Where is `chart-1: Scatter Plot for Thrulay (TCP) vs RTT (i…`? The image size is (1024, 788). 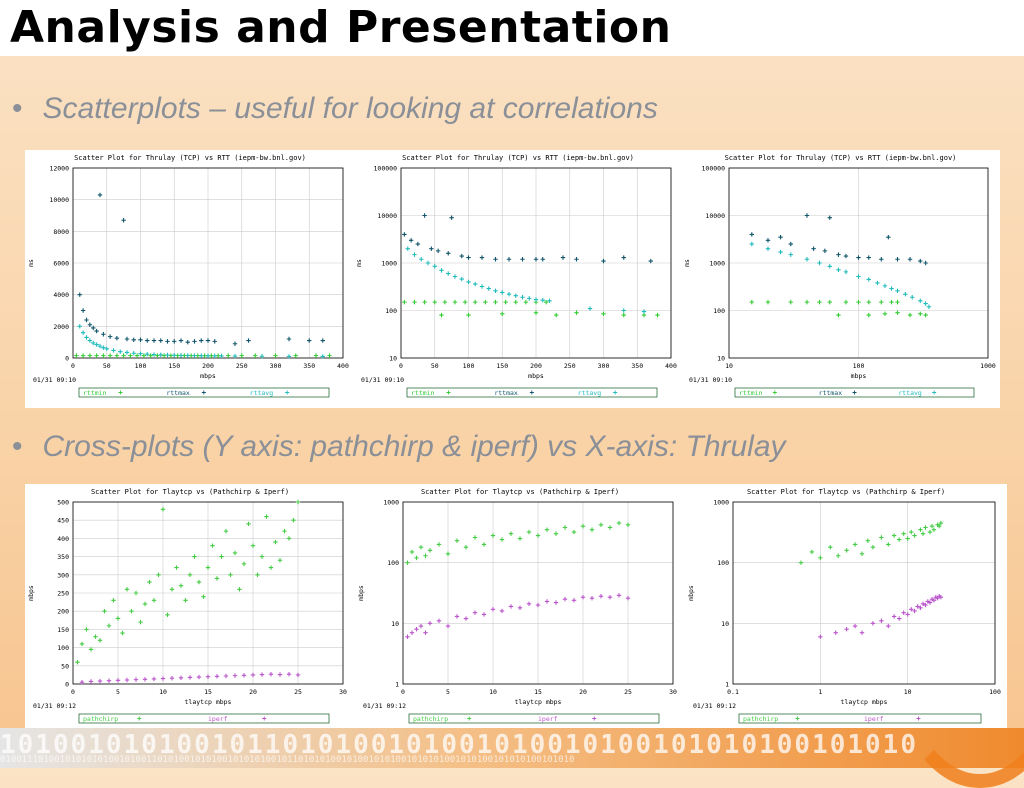 chart-1: Scatter Plot for Thrulay (TCP) vs RTT (i… is located at coordinates (516, 276).